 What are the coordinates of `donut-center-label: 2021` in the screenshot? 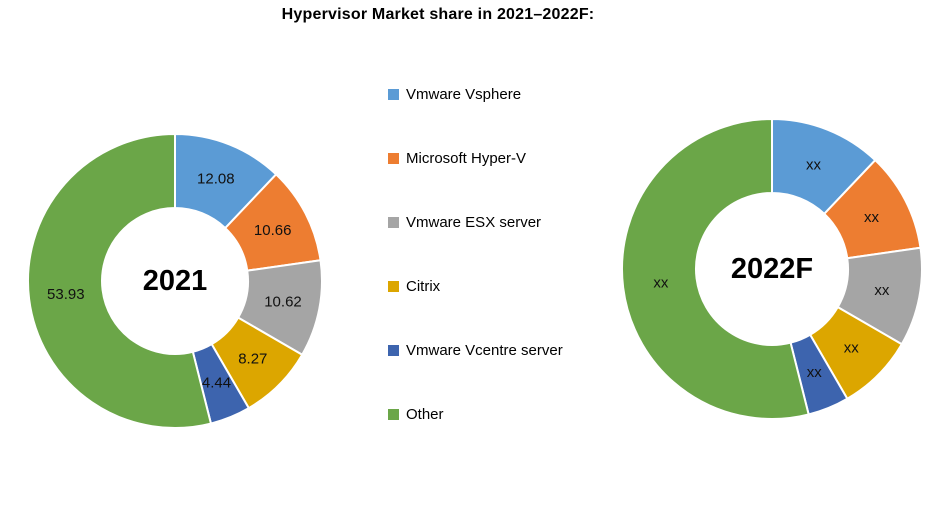 It's located at (175, 281).